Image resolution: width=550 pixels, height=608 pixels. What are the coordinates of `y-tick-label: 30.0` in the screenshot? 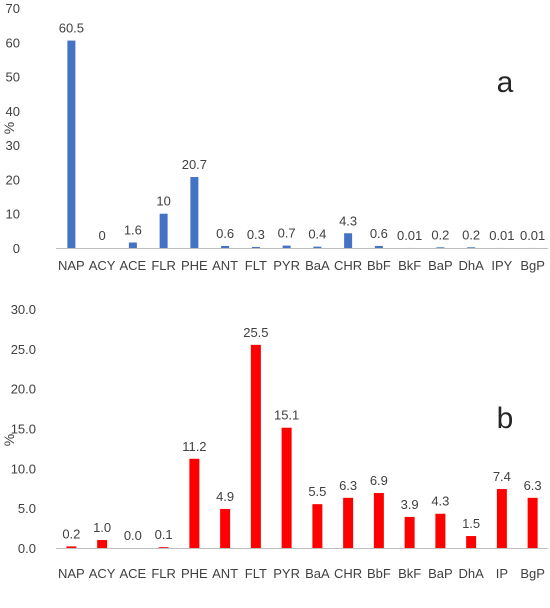 It's located at (23, 309).